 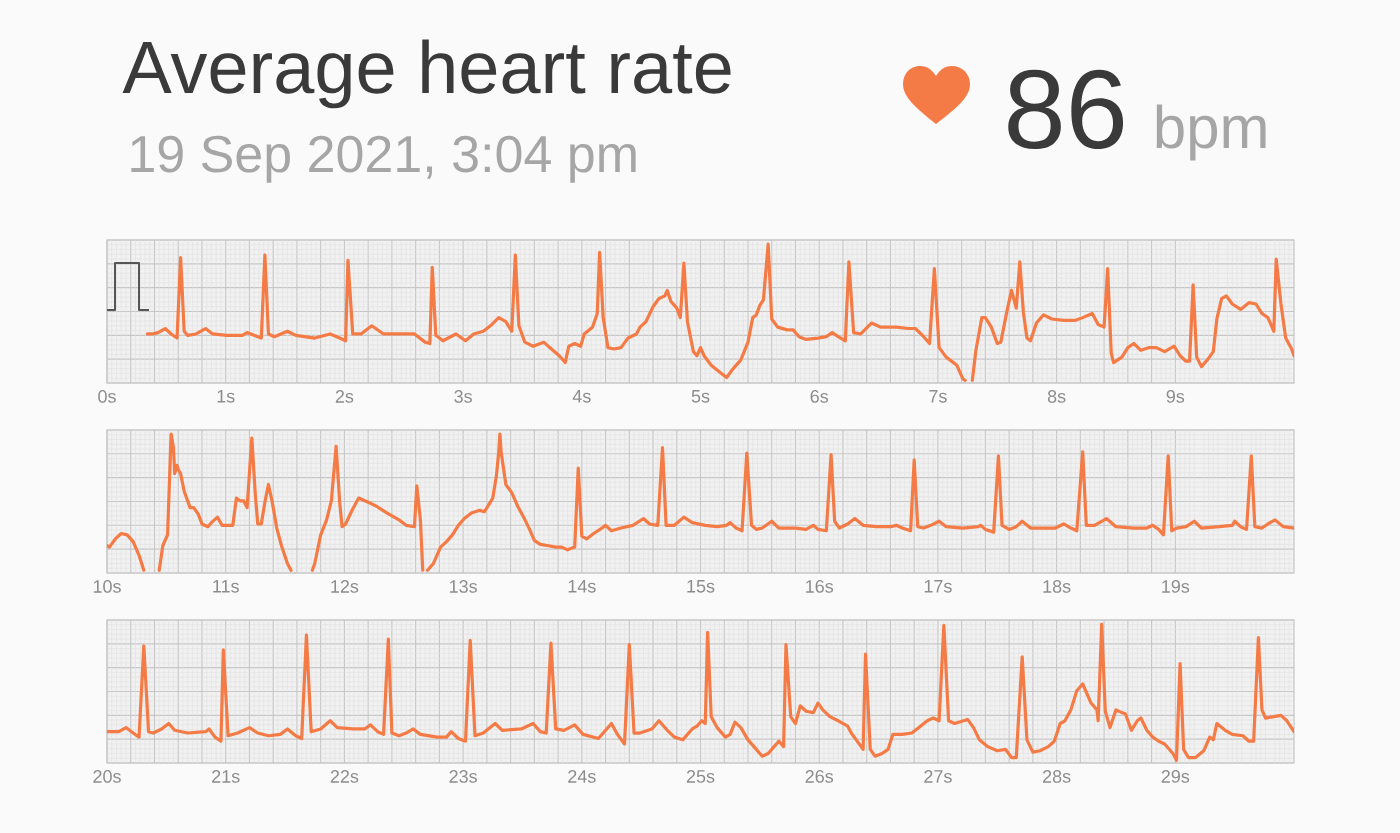 What do you see at coordinates (1057, 586) in the screenshot?
I see `x-tick-label: 18s` at bounding box center [1057, 586].